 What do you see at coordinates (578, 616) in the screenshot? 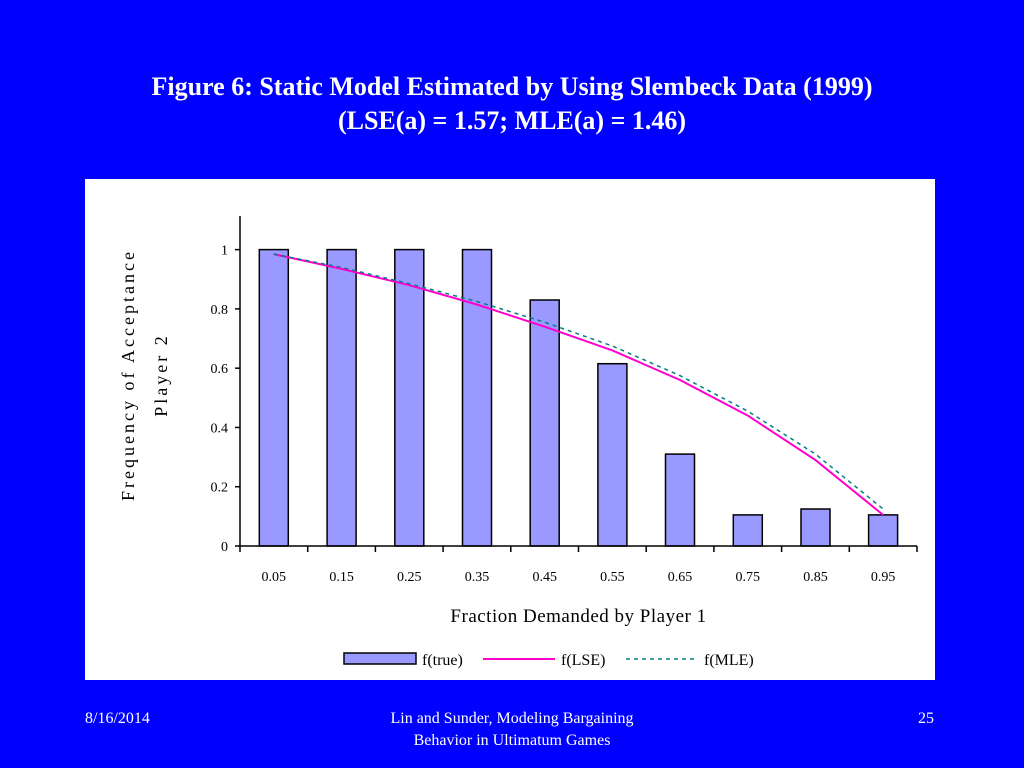
I see `x-axis-label: Fraction Demanded by Player 1` at bounding box center [578, 616].